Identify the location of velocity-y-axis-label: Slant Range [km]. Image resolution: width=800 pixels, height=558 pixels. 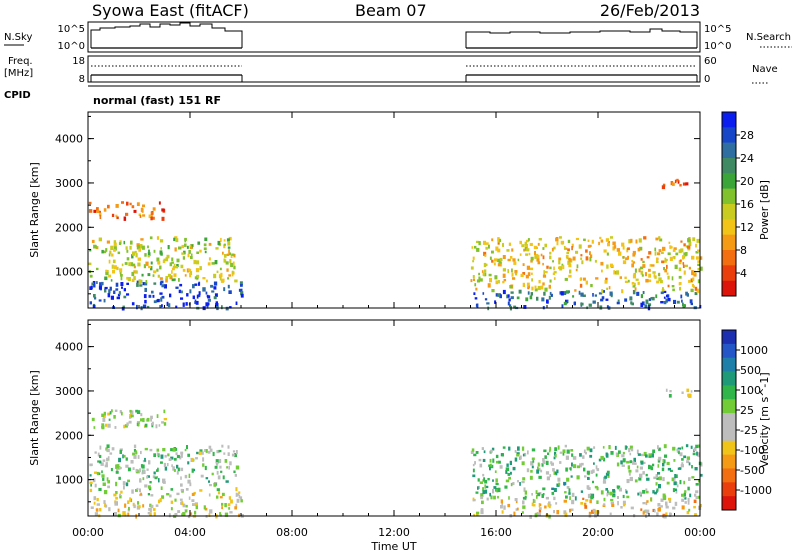
(34, 418).